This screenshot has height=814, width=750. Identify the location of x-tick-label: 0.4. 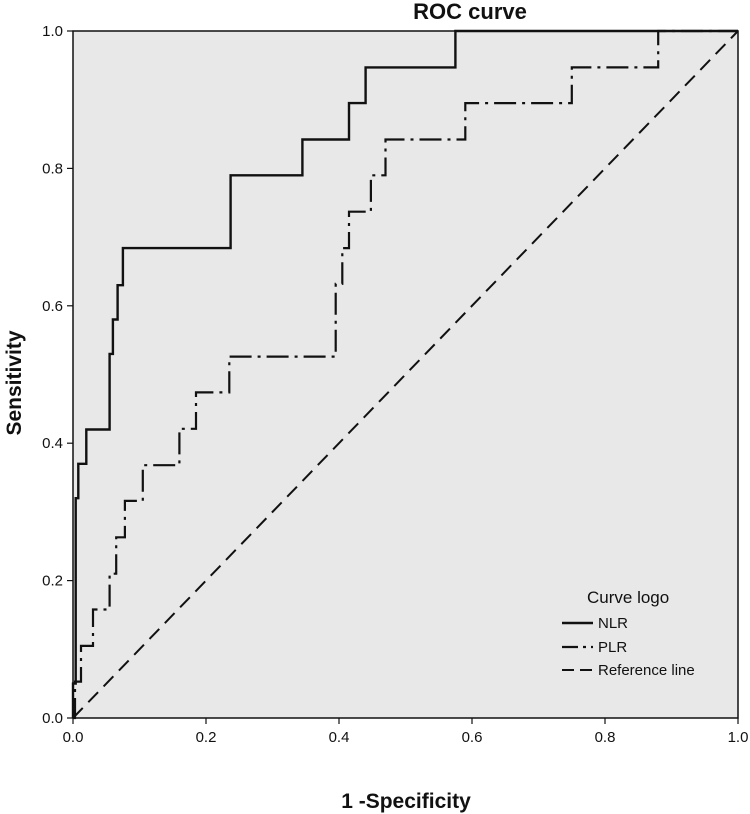
(339, 737).